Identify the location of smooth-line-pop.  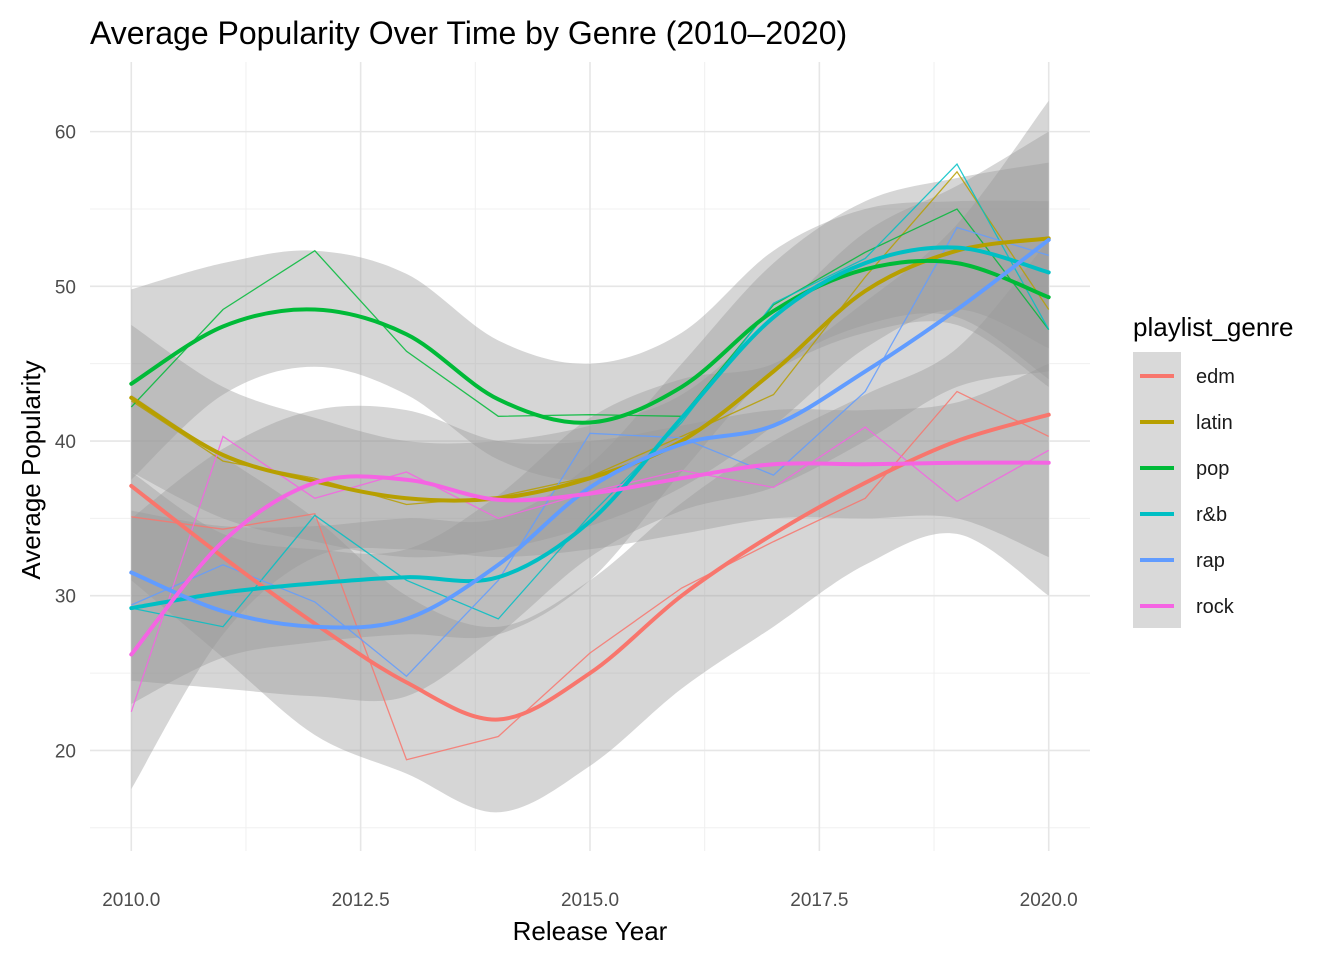
(590, 341).